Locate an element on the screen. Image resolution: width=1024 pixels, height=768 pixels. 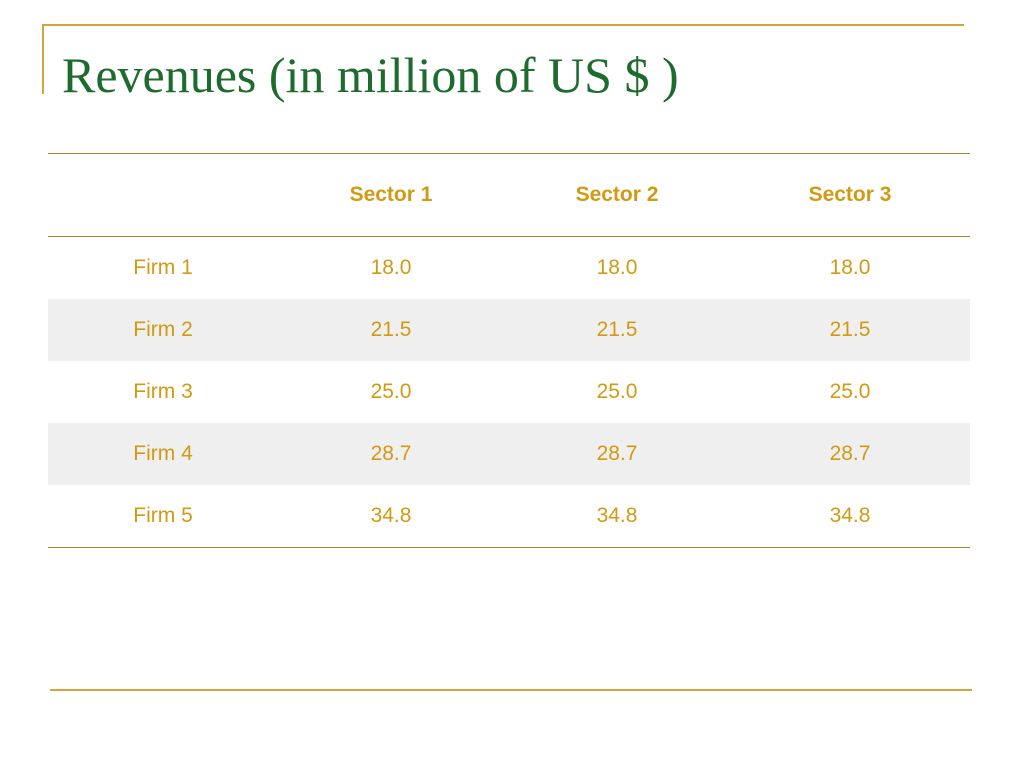
table-row: Firm 4 28.7 28.7 28.7 is located at coordinates (509, 454).